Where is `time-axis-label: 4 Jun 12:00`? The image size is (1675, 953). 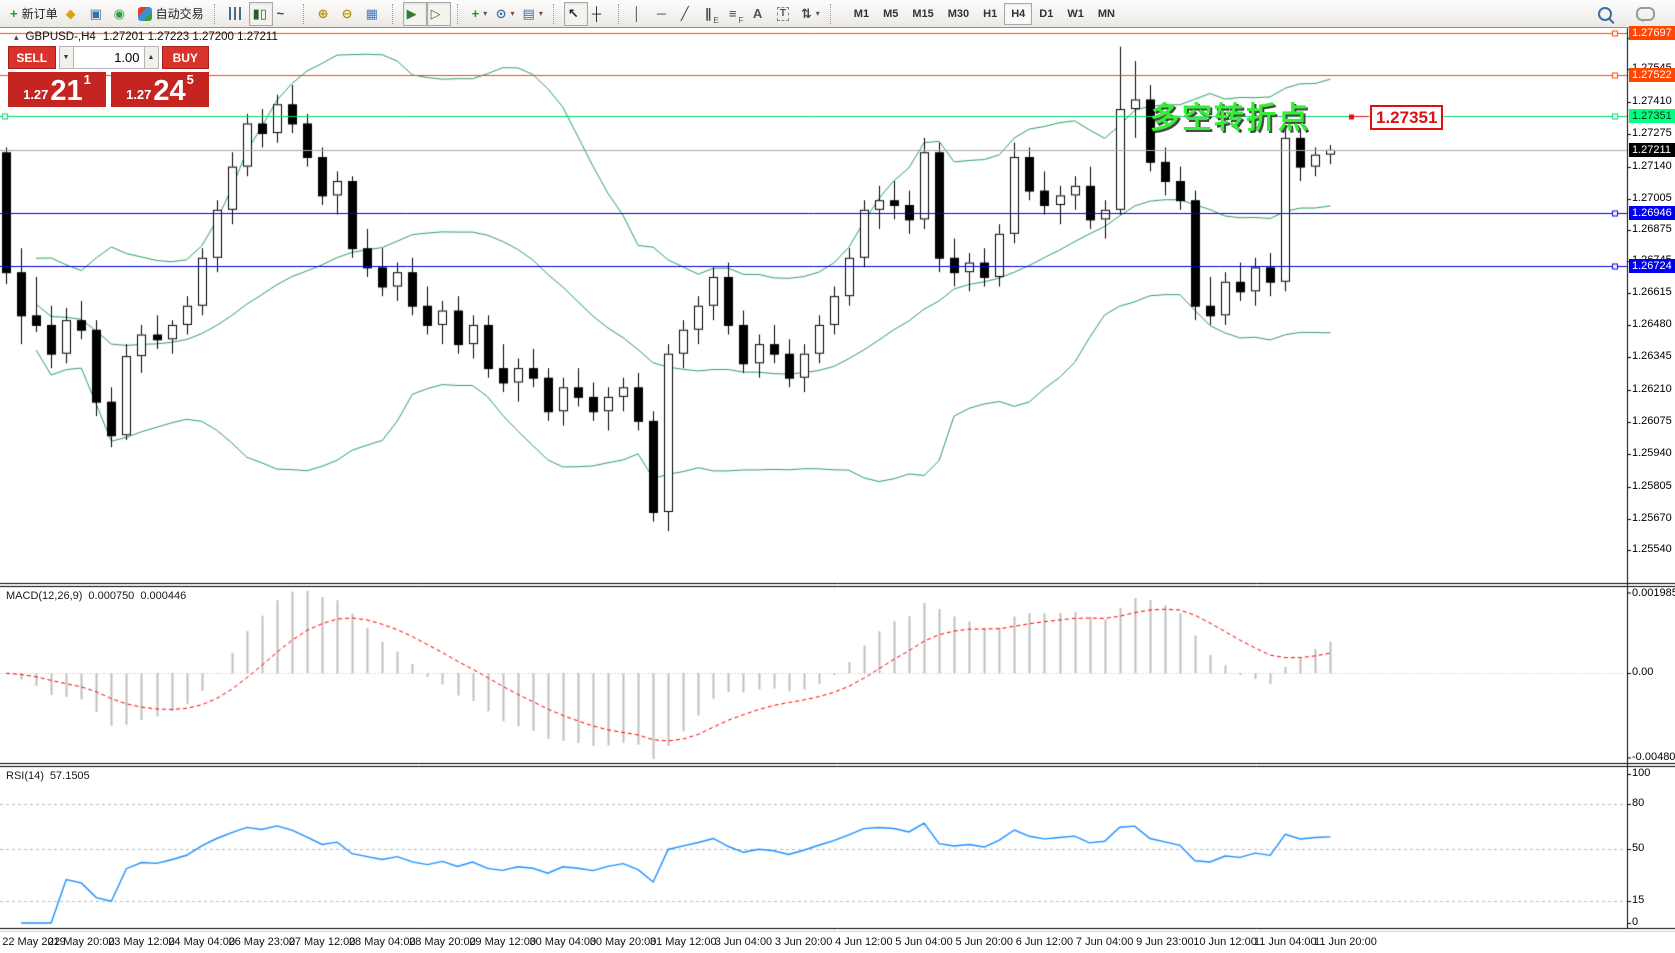 time-axis-label: 4 Jun 12:00 is located at coordinates (864, 942).